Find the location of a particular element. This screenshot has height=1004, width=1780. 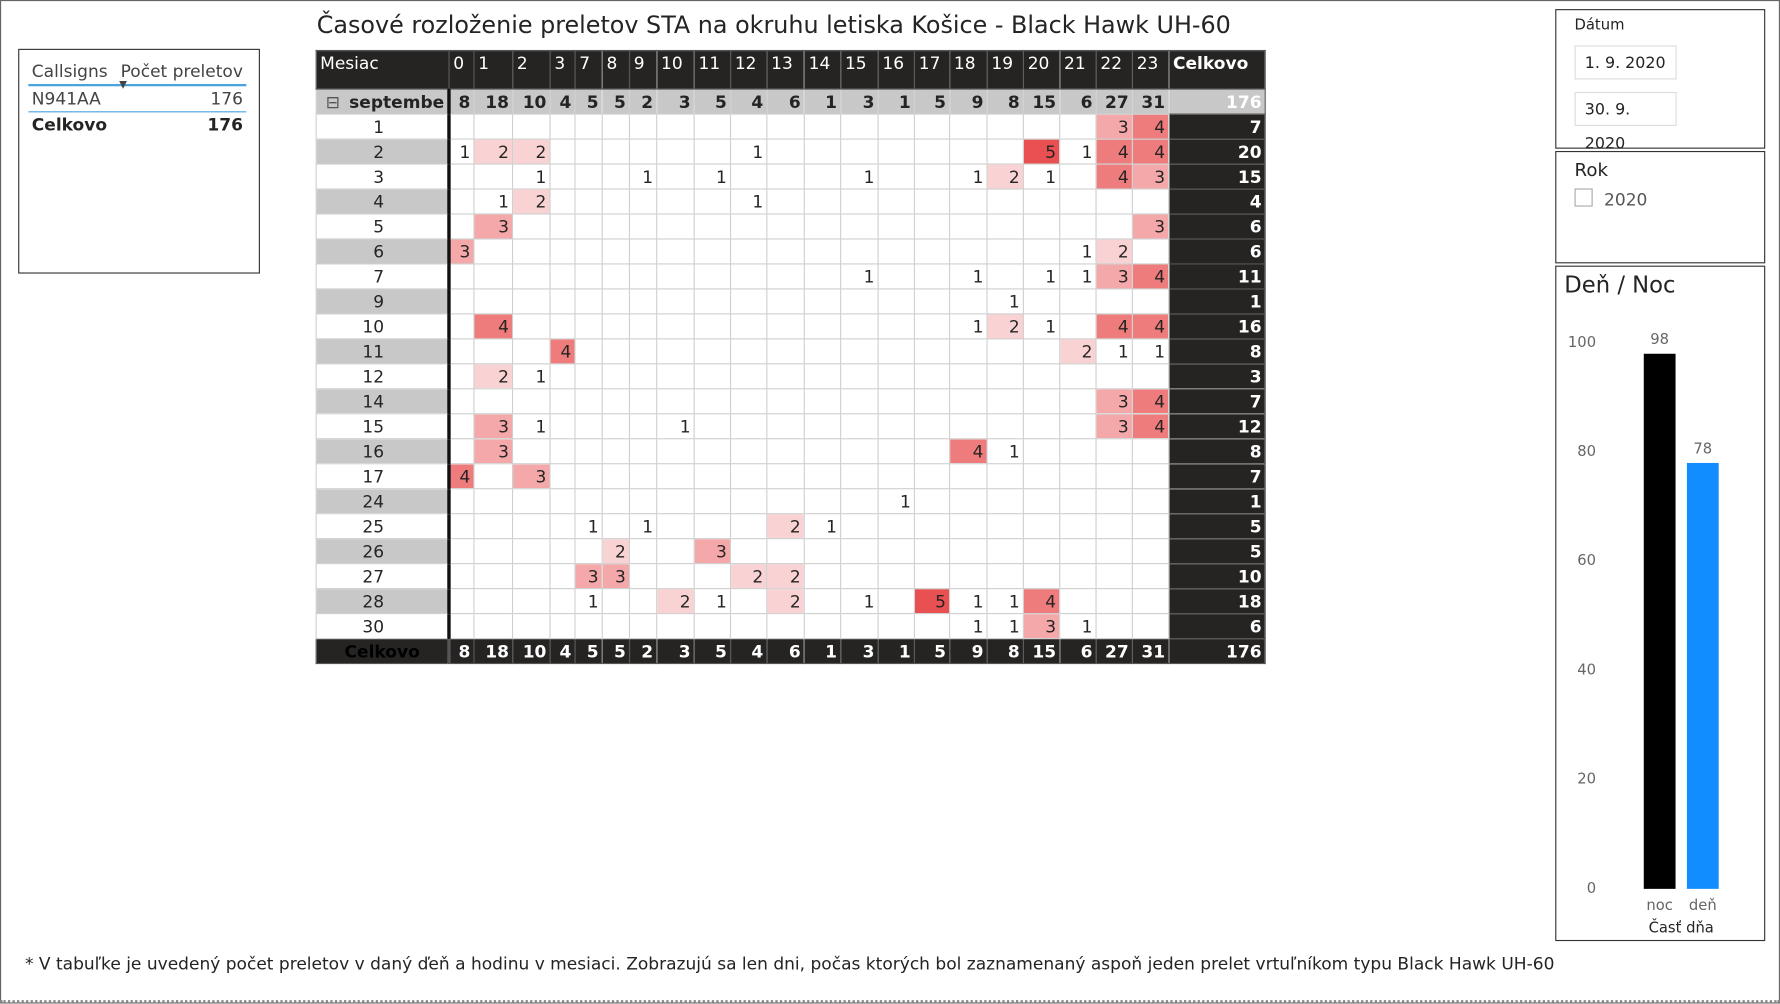

bar is located at coordinates (1702, 675).